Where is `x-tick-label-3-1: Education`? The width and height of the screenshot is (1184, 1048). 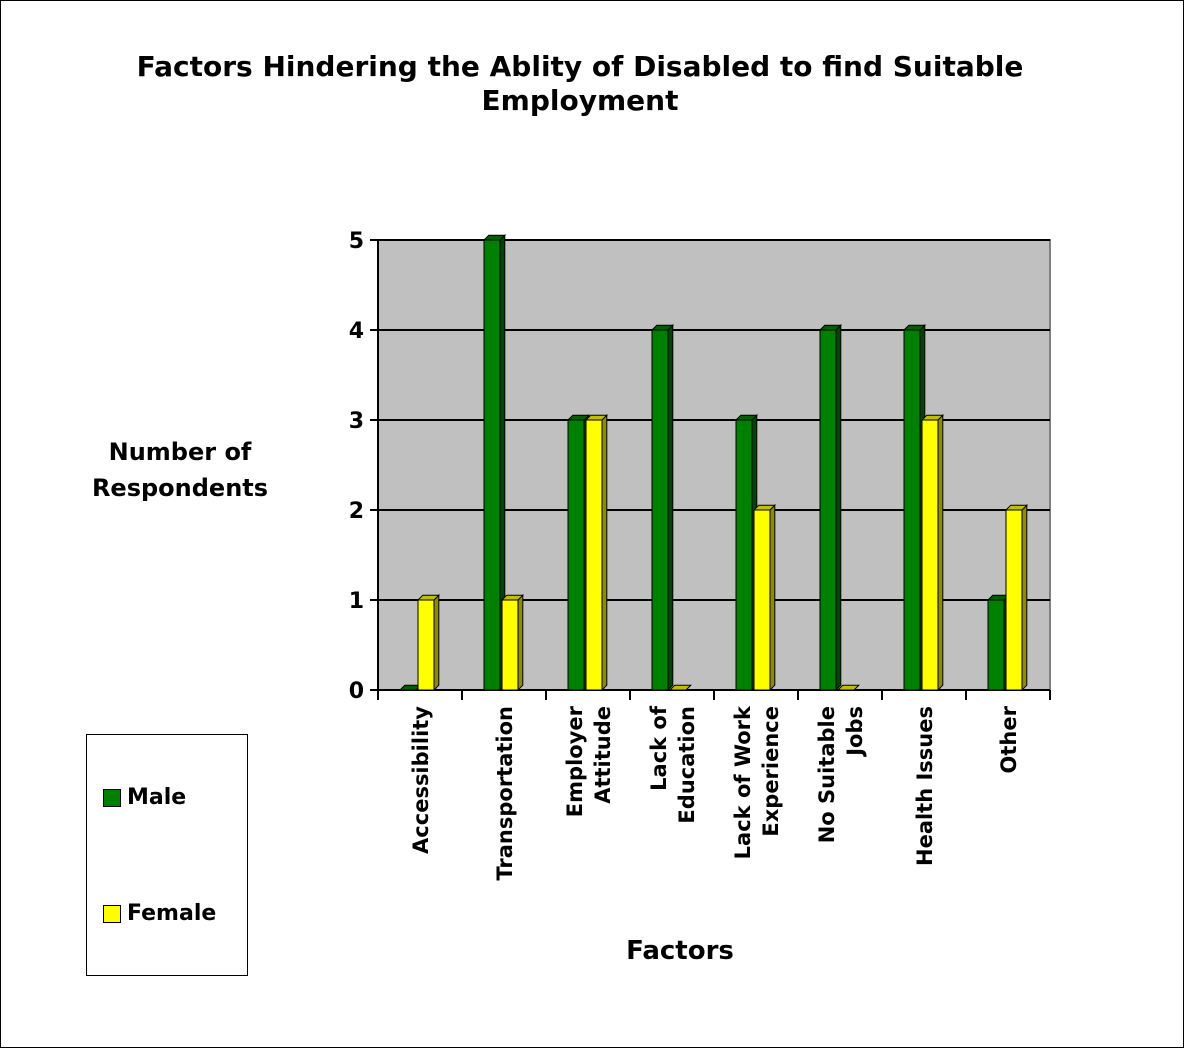
x-tick-label-3-1: Education is located at coordinates (687, 765).